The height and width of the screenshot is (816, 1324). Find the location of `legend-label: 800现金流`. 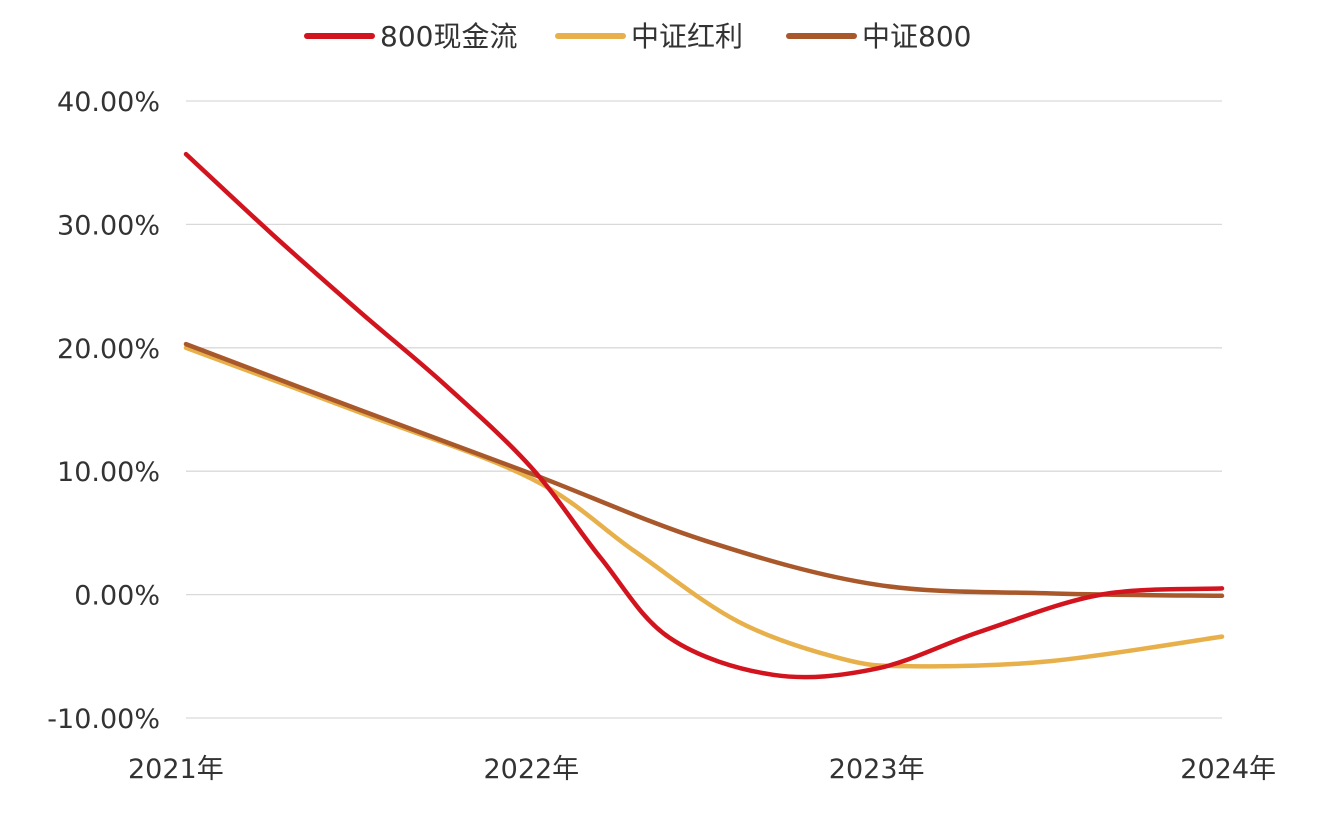

legend-label: 800现金流 is located at coordinates (448, 36).